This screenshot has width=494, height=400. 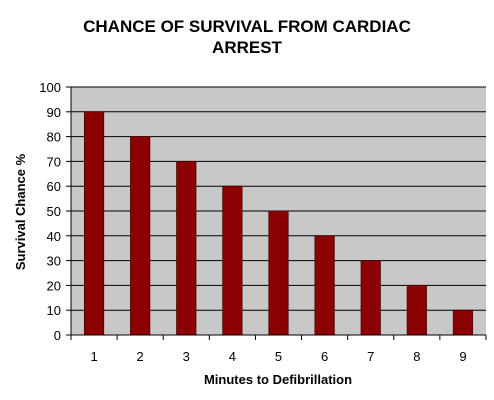 I want to click on x-tick-label: 4, so click(x=232, y=356).